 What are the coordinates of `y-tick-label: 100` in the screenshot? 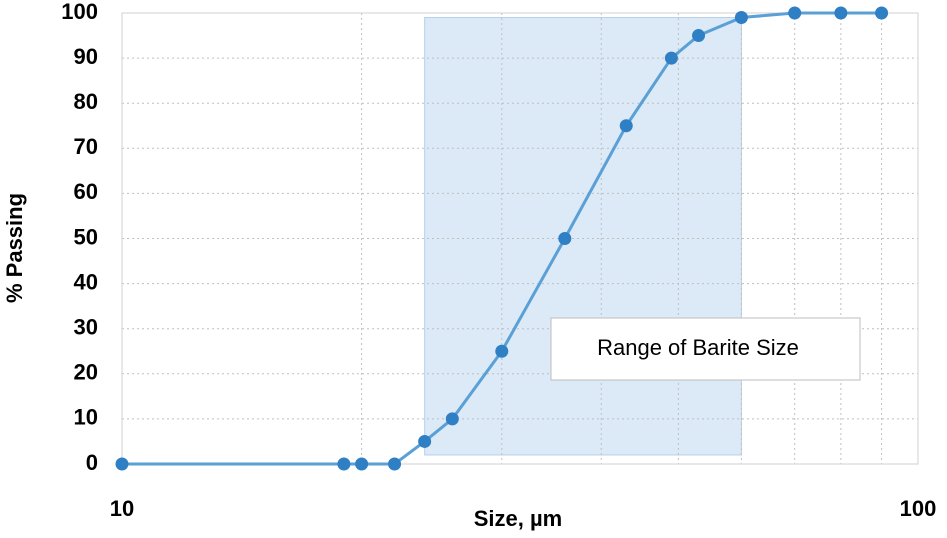 It's located at (79, 12).